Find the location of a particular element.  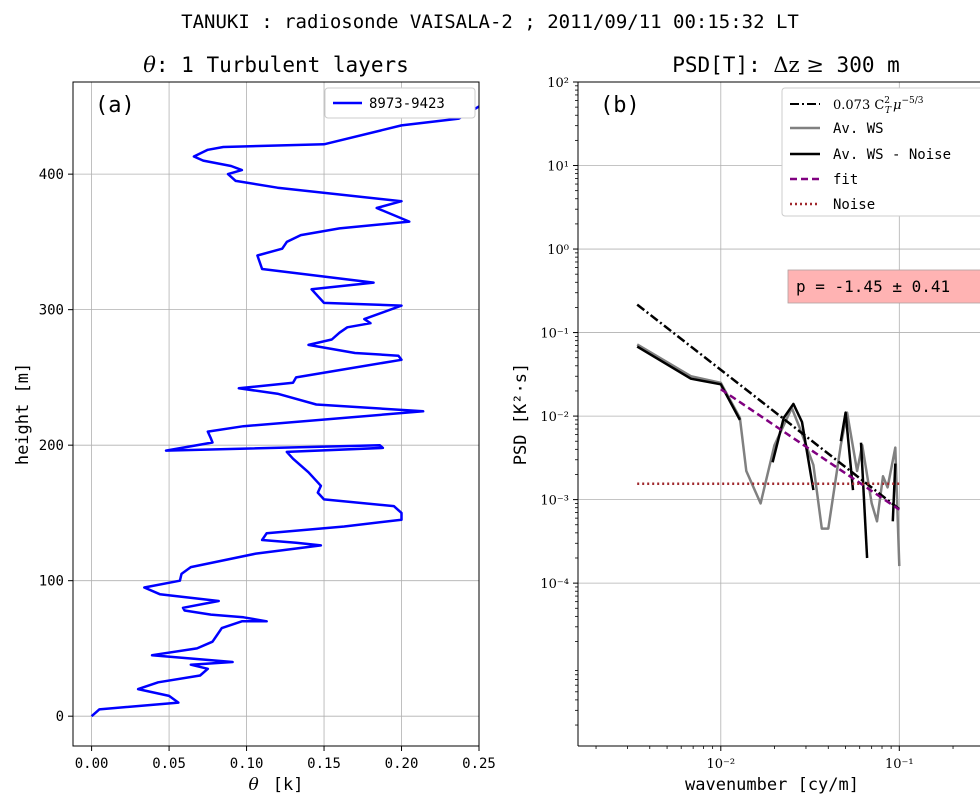

panel-b-legend-box is located at coordinates (880, 152).